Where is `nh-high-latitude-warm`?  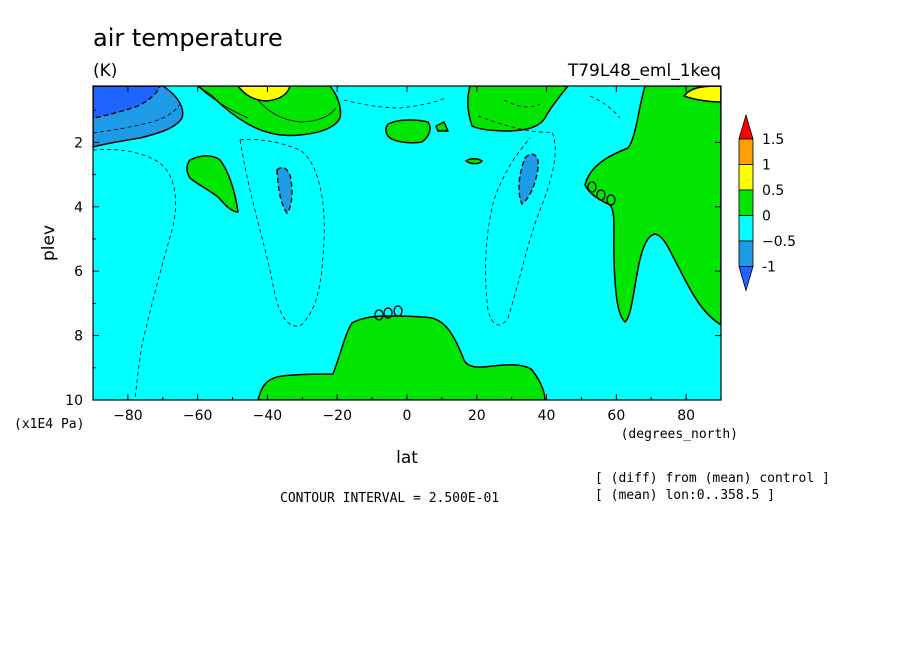
nh-high-latitude-warm is located at coordinates (653, 205).